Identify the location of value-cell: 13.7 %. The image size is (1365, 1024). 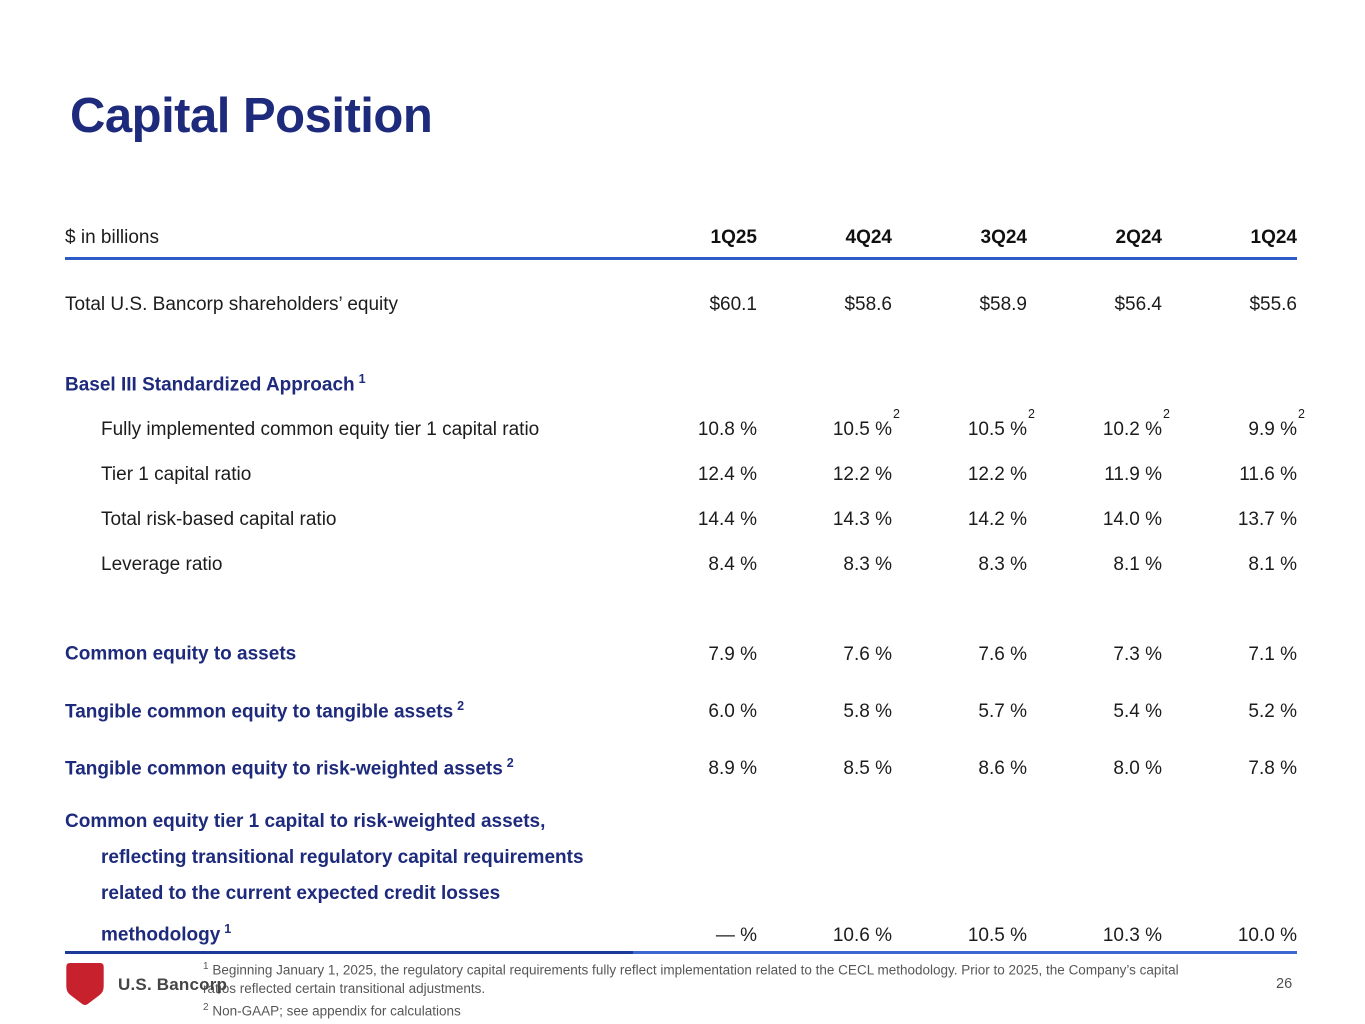
(1267, 520).